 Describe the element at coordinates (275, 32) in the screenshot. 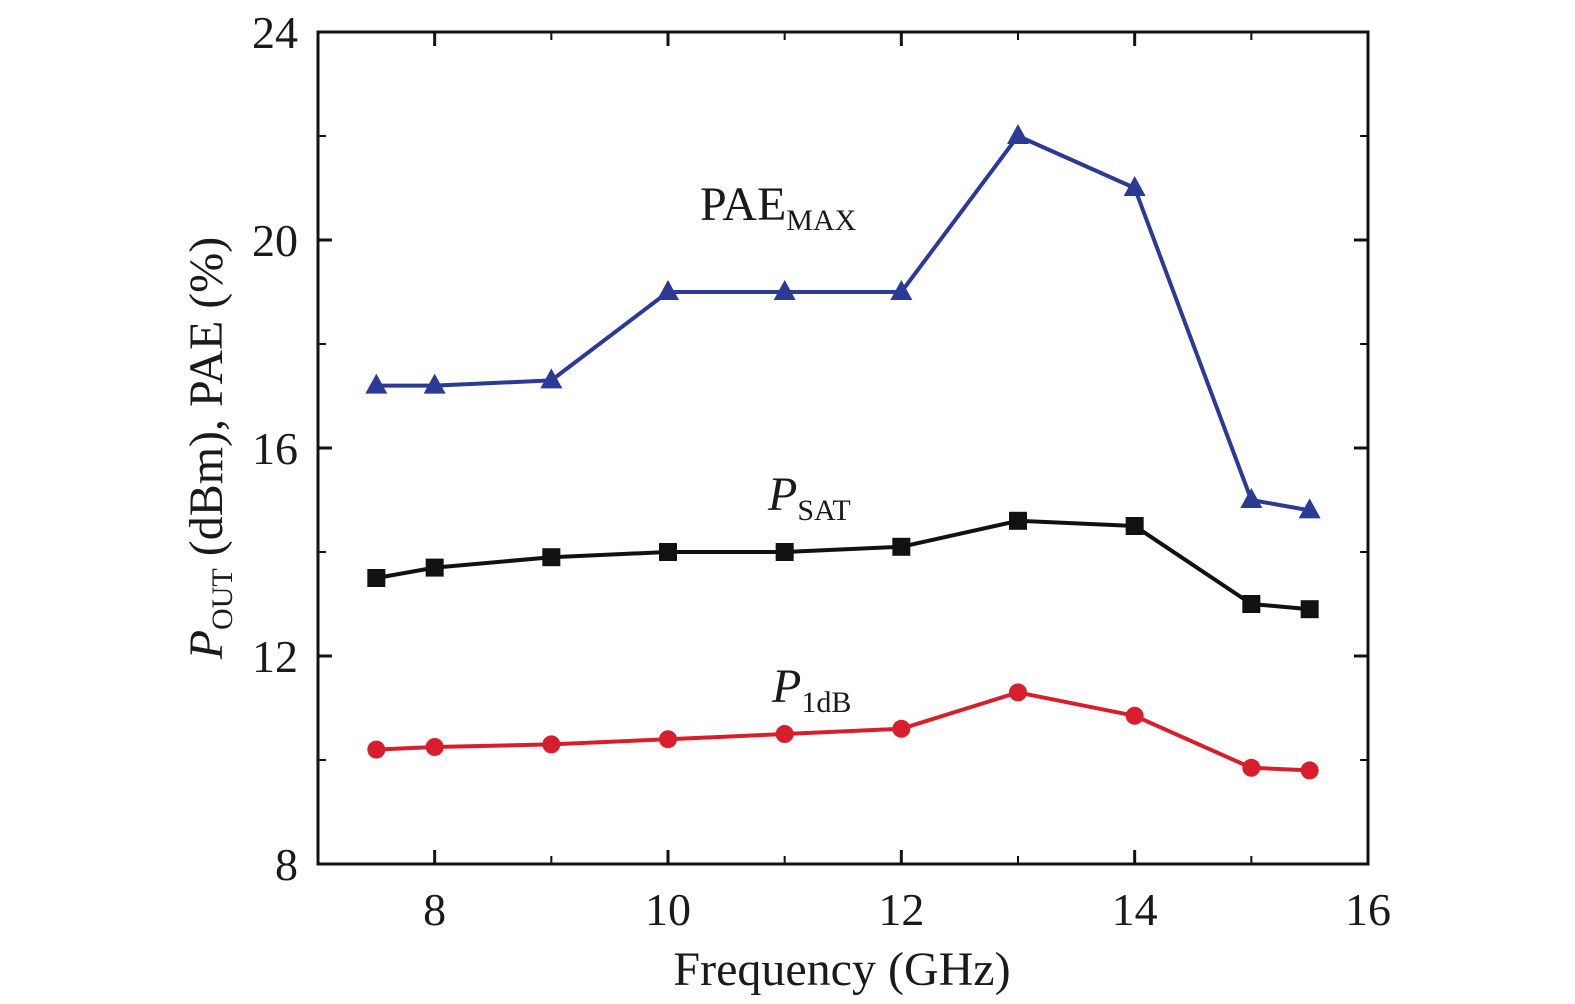

I see `y-tick-label: 24` at that location.